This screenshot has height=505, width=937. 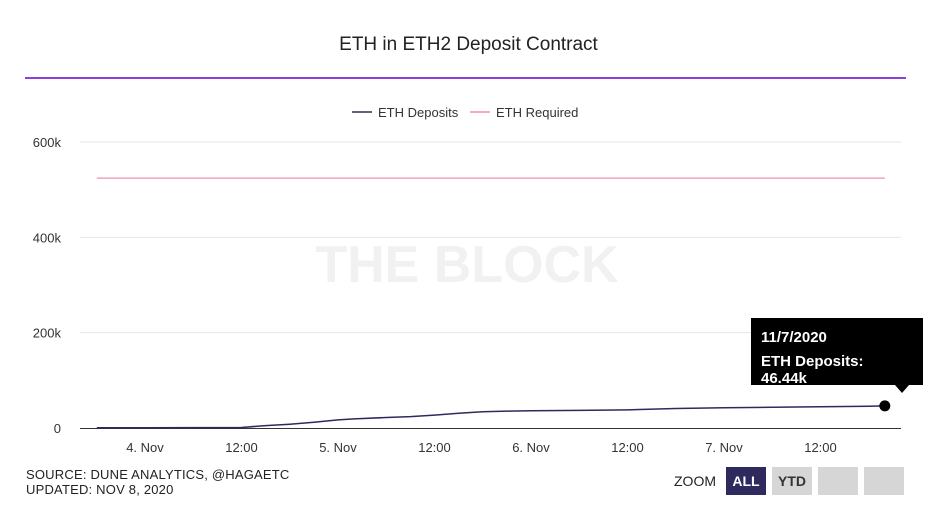 What do you see at coordinates (145, 447) in the screenshot?
I see `x-tick-label: 4. Nov` at bounding box center [145, 447].